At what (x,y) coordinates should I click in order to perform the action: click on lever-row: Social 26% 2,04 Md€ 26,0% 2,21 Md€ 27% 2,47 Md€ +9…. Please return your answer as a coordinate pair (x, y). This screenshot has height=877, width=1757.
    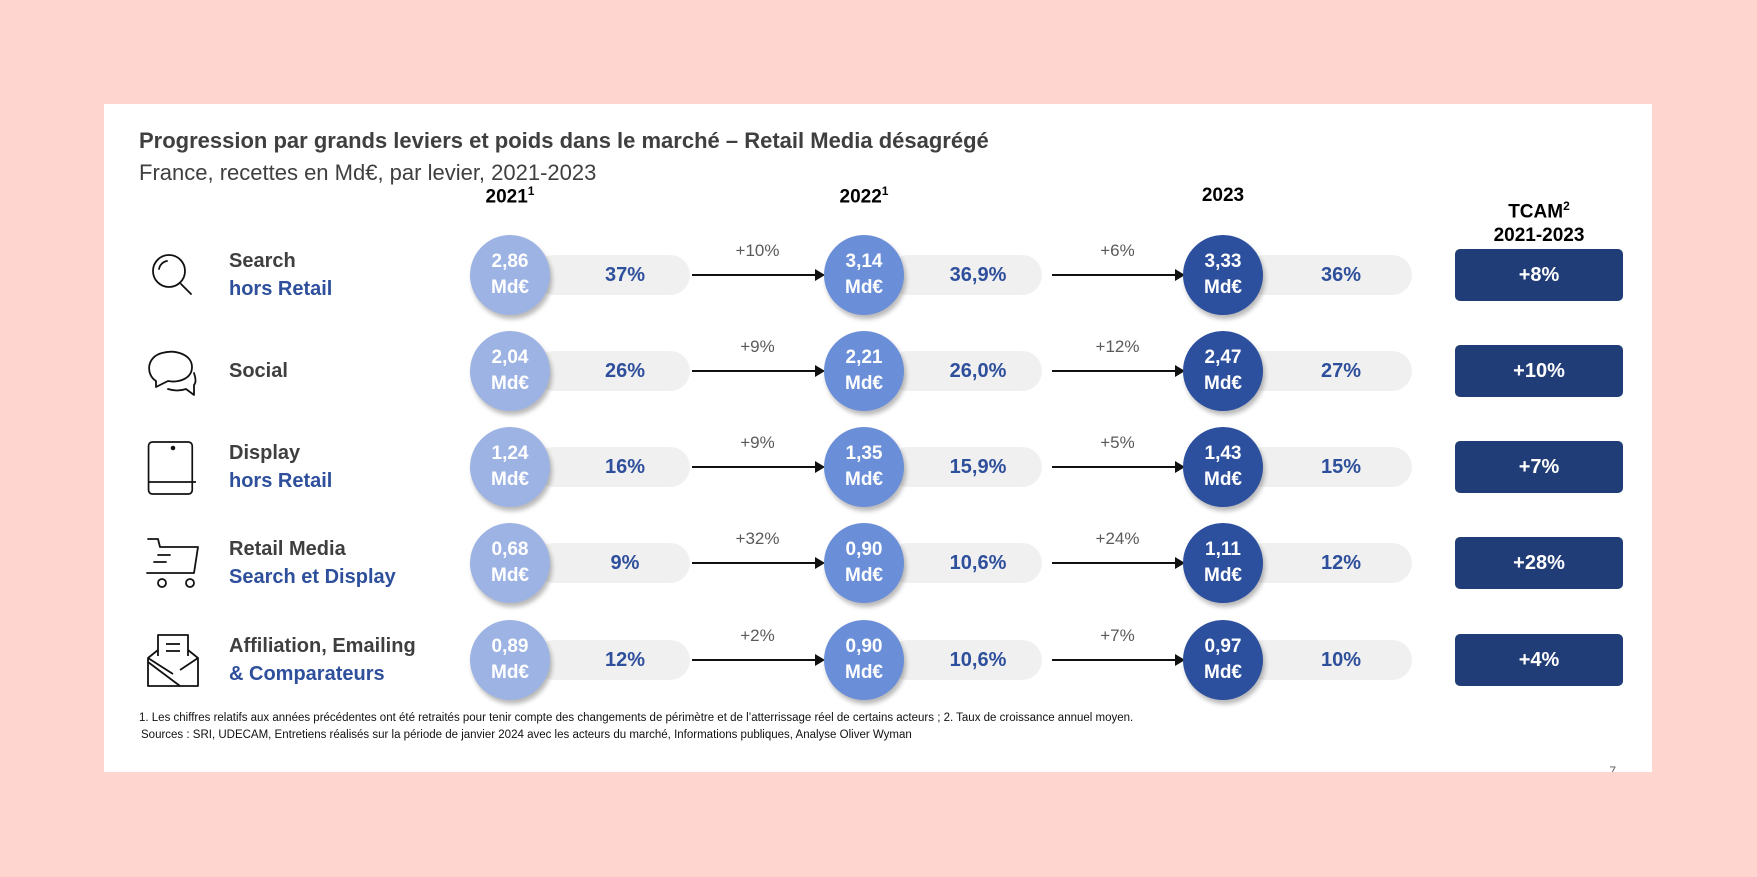
    Looking at the image, I should click on (878, 371).